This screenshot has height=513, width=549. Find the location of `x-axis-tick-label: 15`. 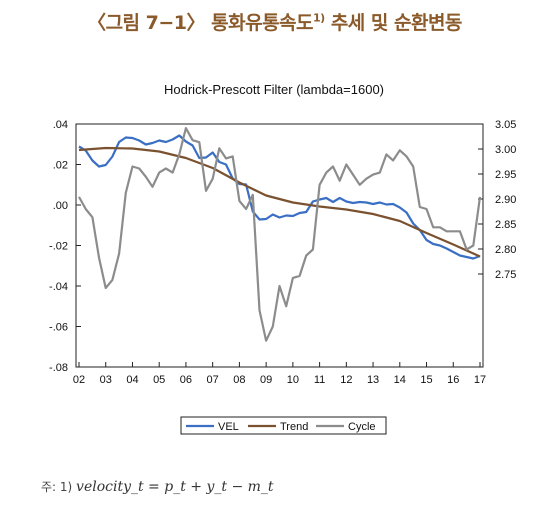

x-axis-tick-label: 15 is located at coordinates (426, 380).